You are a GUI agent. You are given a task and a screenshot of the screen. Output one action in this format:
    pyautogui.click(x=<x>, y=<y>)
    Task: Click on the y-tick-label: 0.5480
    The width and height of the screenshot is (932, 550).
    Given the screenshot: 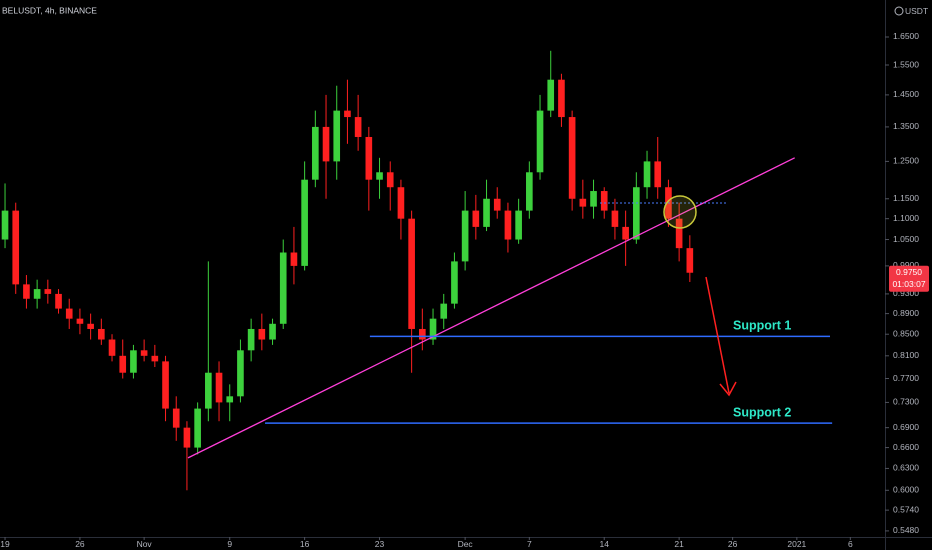 What is the action you would take?
    pyautogui.click(x=906, y=530)
    